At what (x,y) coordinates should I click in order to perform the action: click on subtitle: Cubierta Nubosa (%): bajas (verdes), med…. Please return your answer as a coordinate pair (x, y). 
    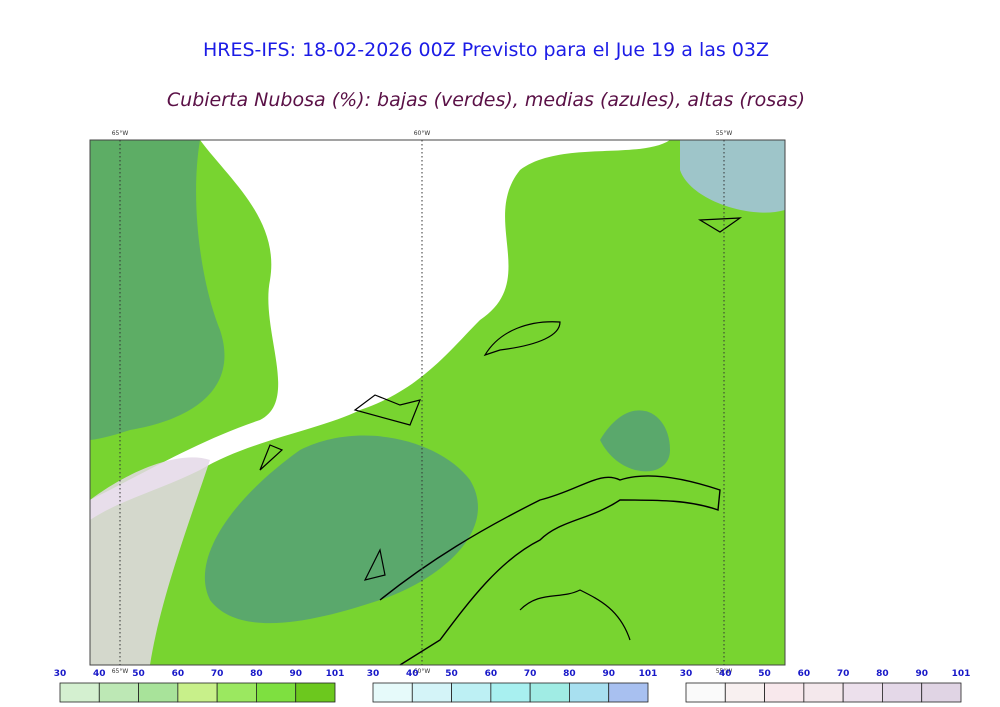
    Looking at the image, I should click on (486, 100).